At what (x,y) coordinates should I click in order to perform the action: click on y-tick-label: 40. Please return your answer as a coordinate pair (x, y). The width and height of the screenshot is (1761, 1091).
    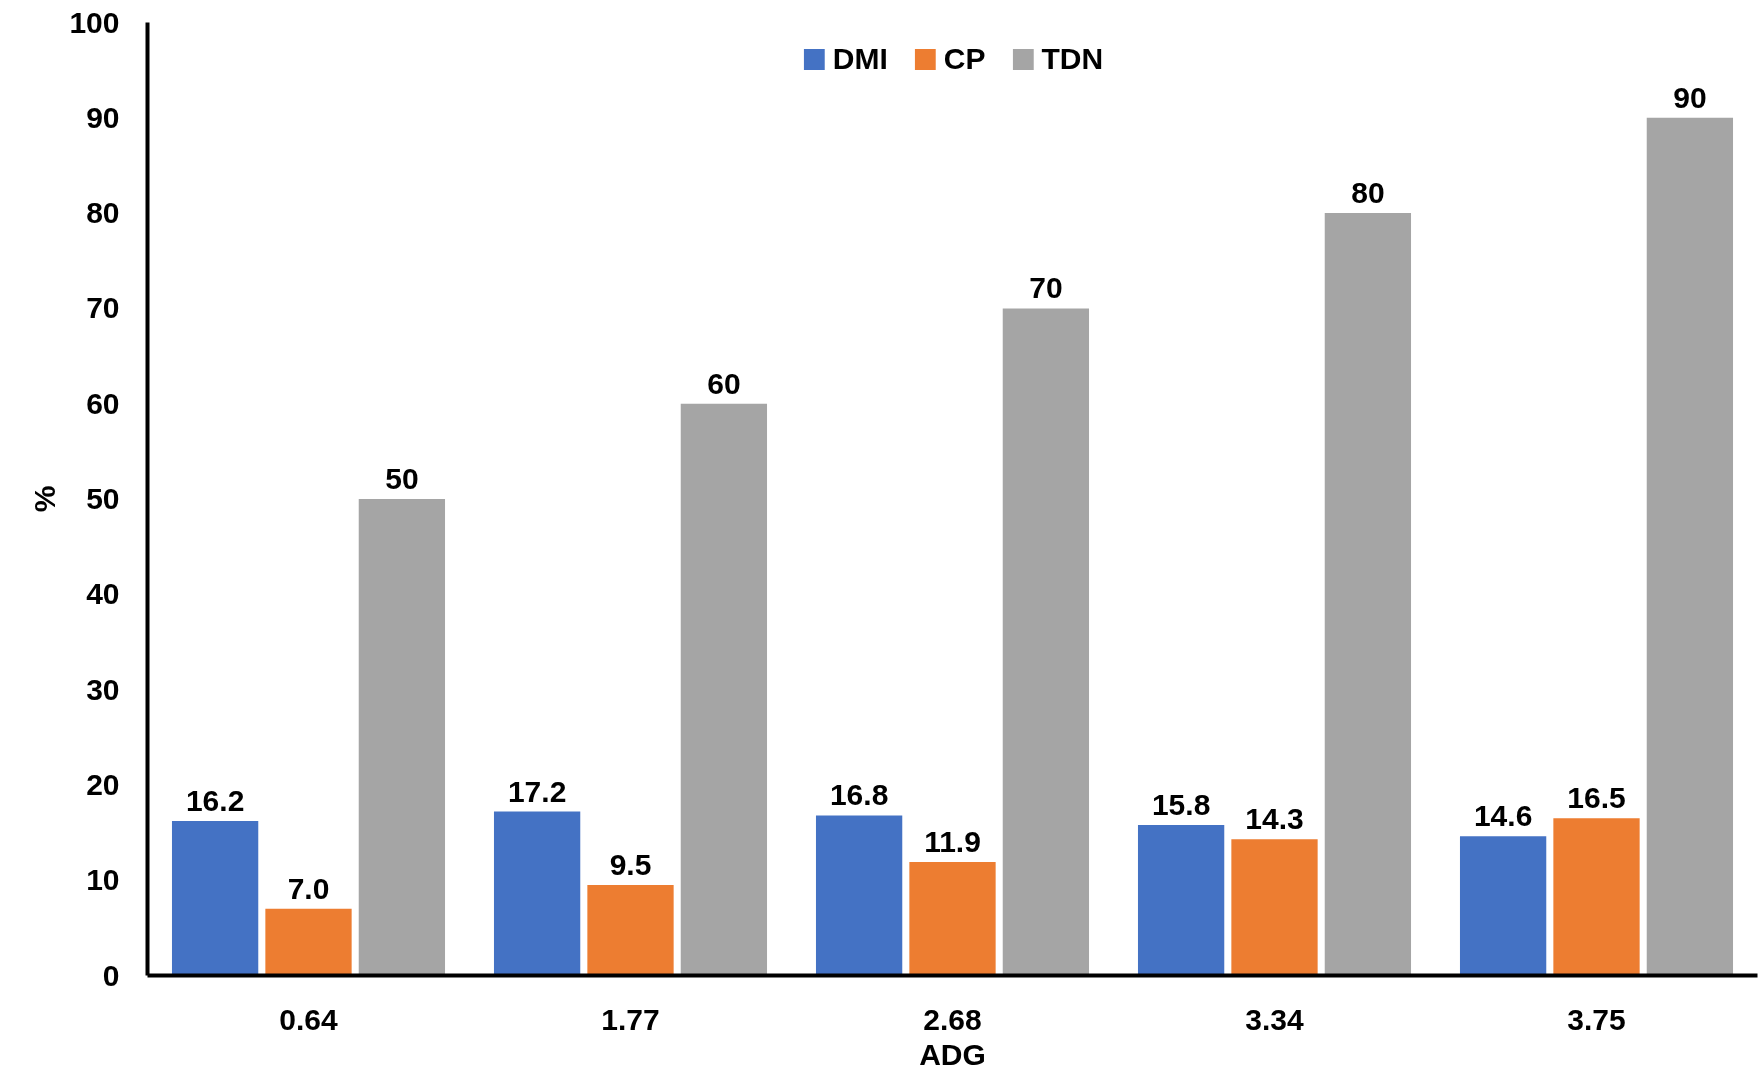
    Looking at the image, I should click on (103, 594).